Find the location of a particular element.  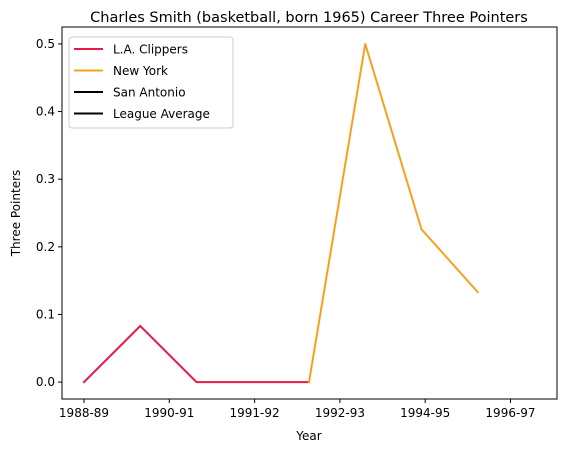

y-axis-label: Three Pointers is located at coordinates (16, 214).